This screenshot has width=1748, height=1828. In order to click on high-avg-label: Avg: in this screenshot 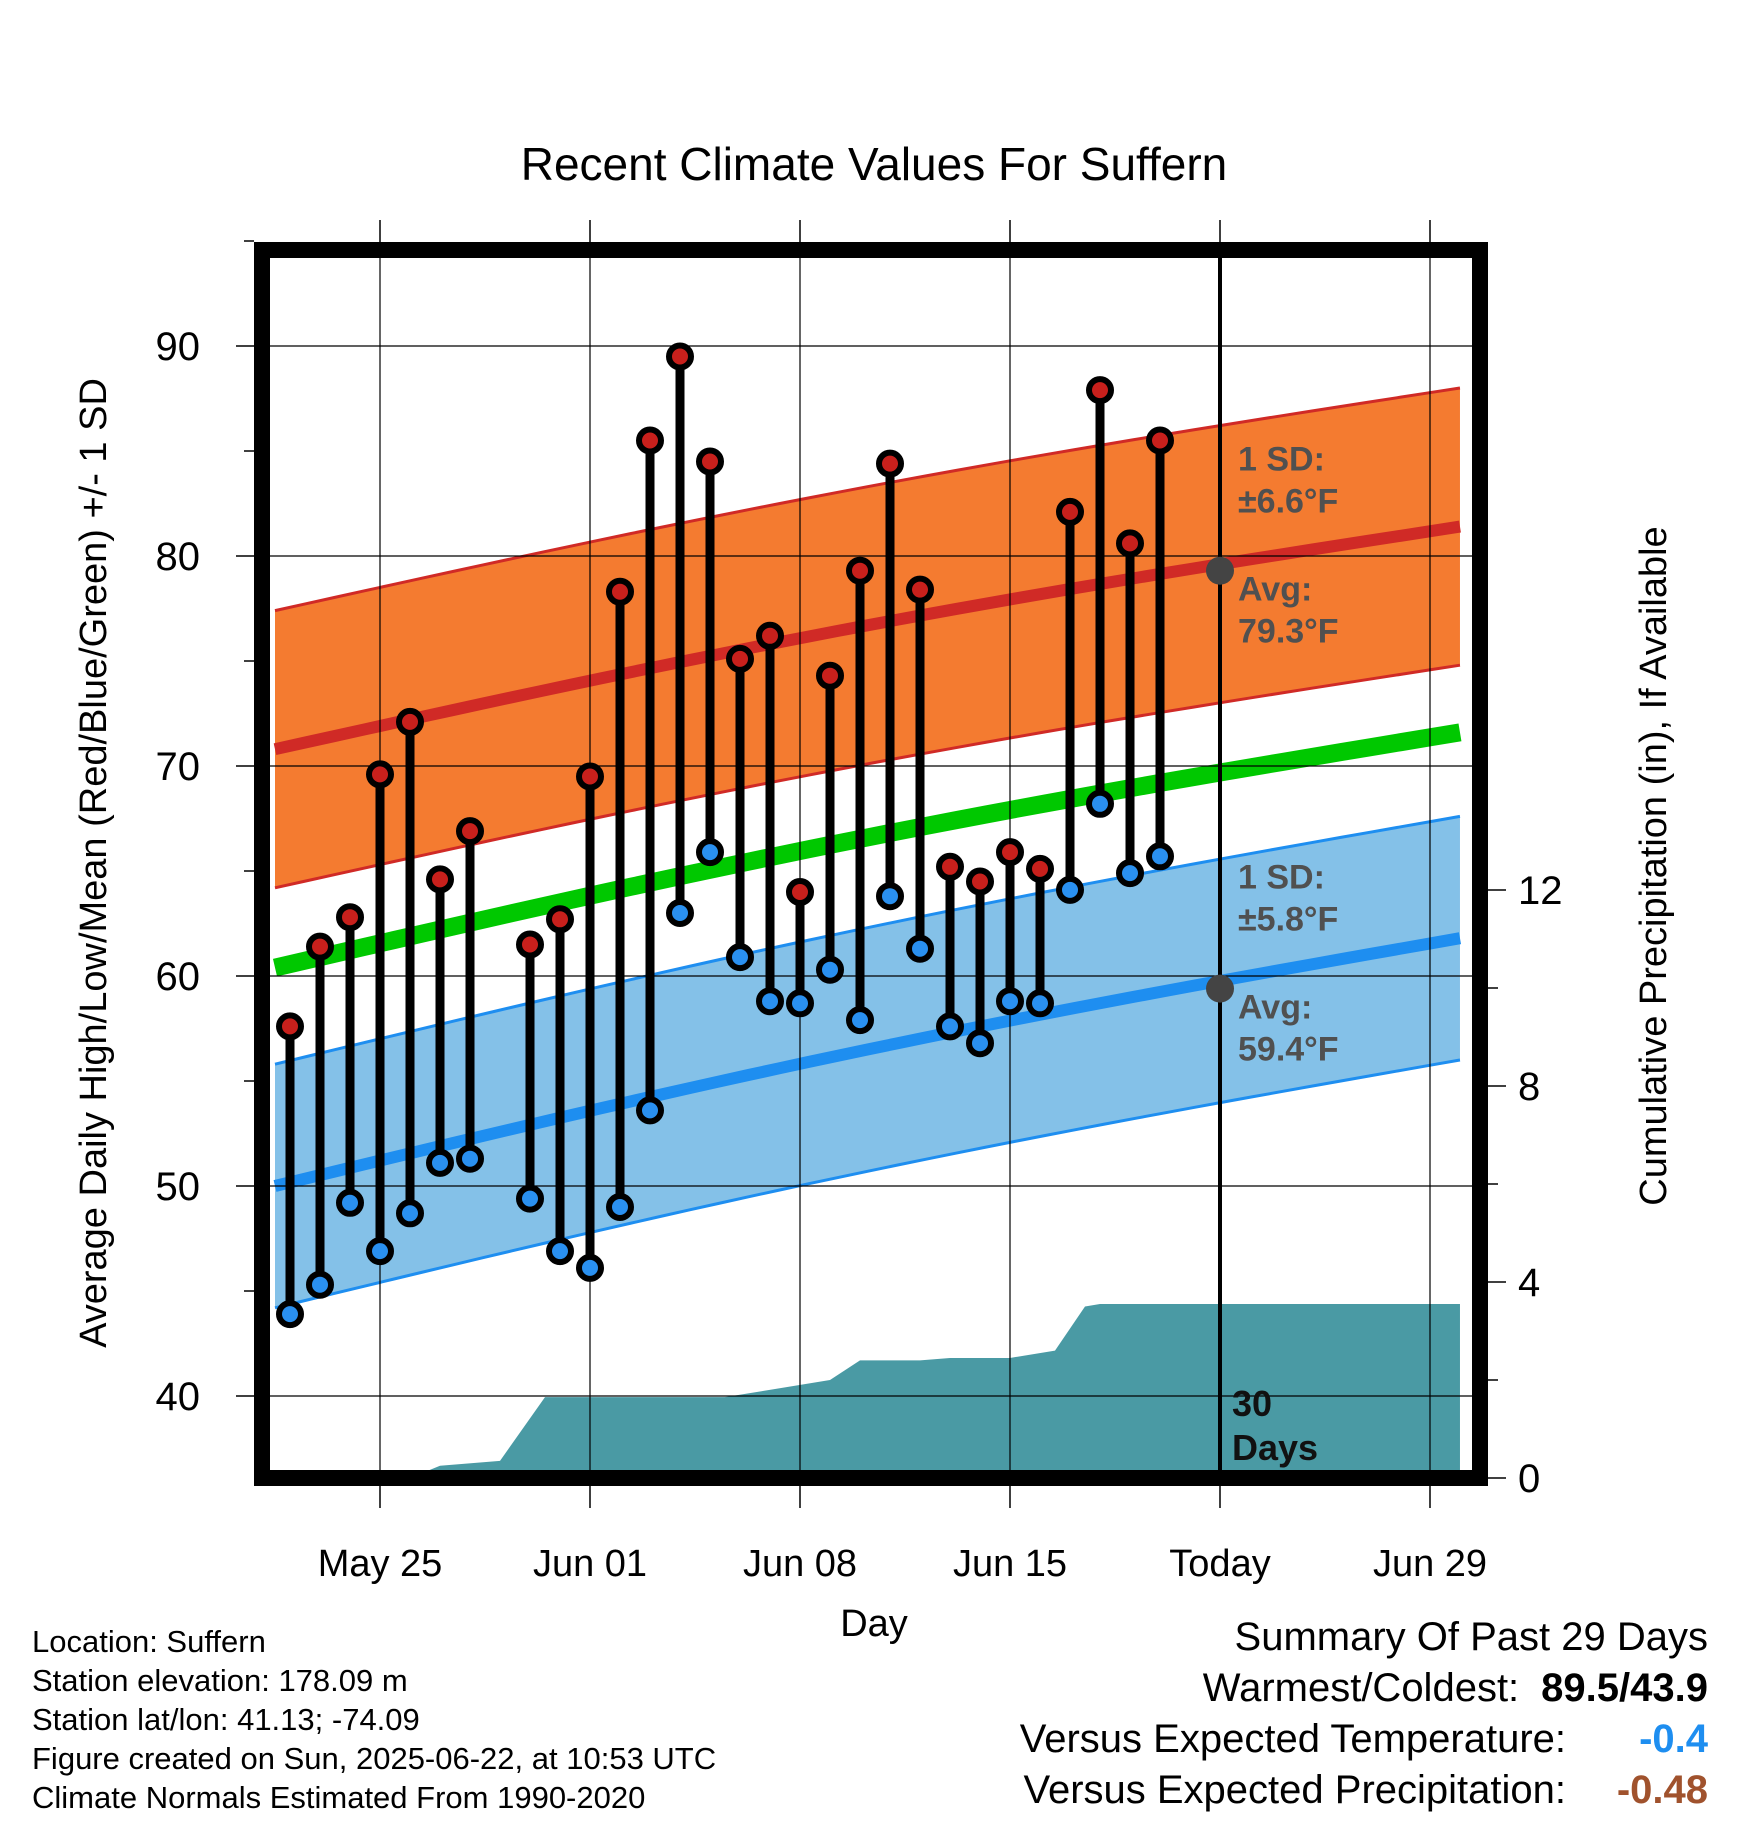, I will do `click(1275, 590)`.